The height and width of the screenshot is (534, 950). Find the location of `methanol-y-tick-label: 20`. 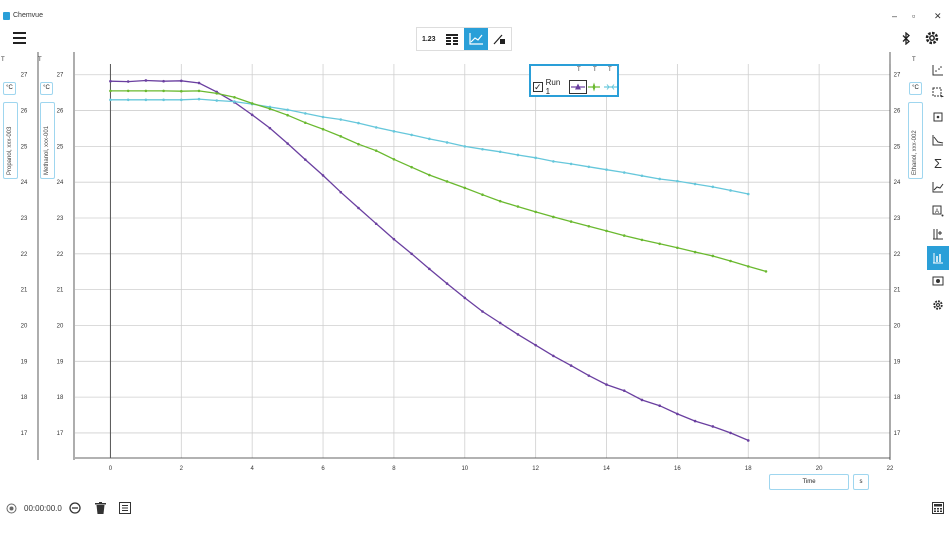

methanol-y-tick-label: 20 is located at coordinates (60, 326).